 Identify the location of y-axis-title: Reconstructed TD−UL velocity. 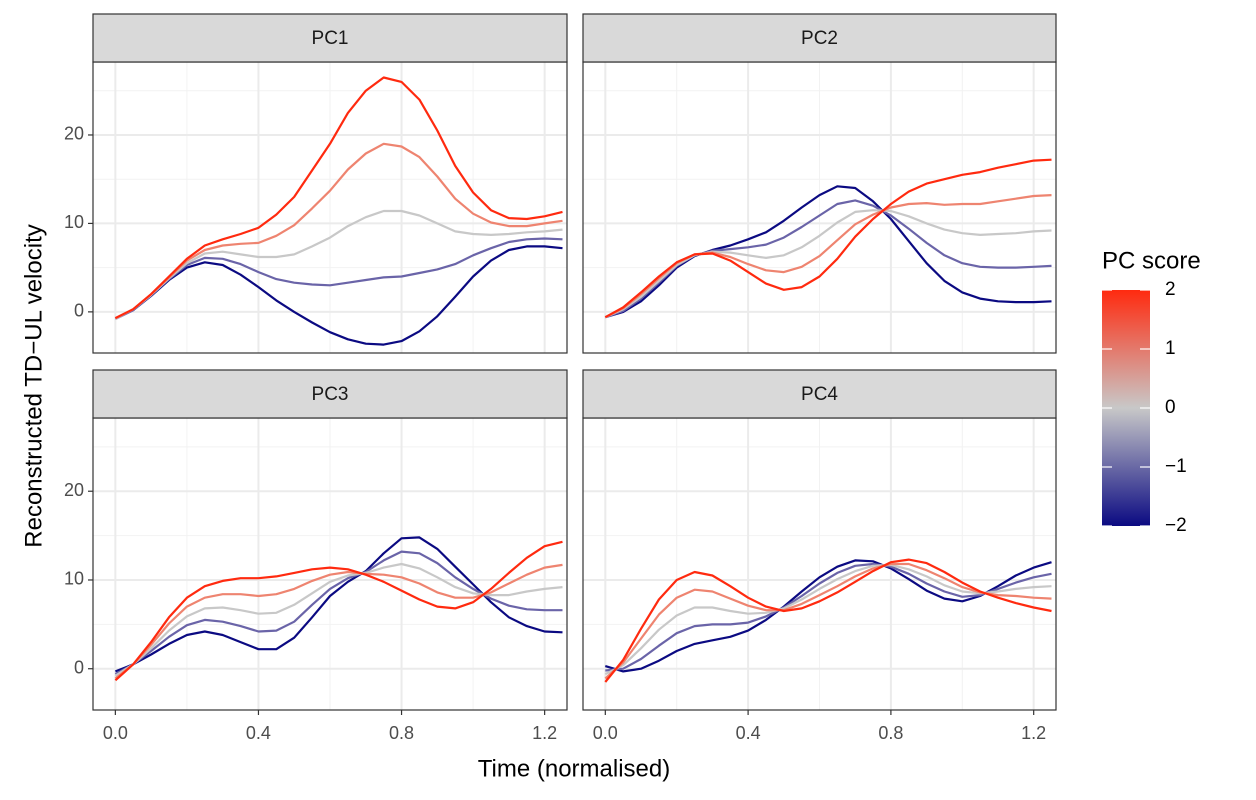
(33, 385).